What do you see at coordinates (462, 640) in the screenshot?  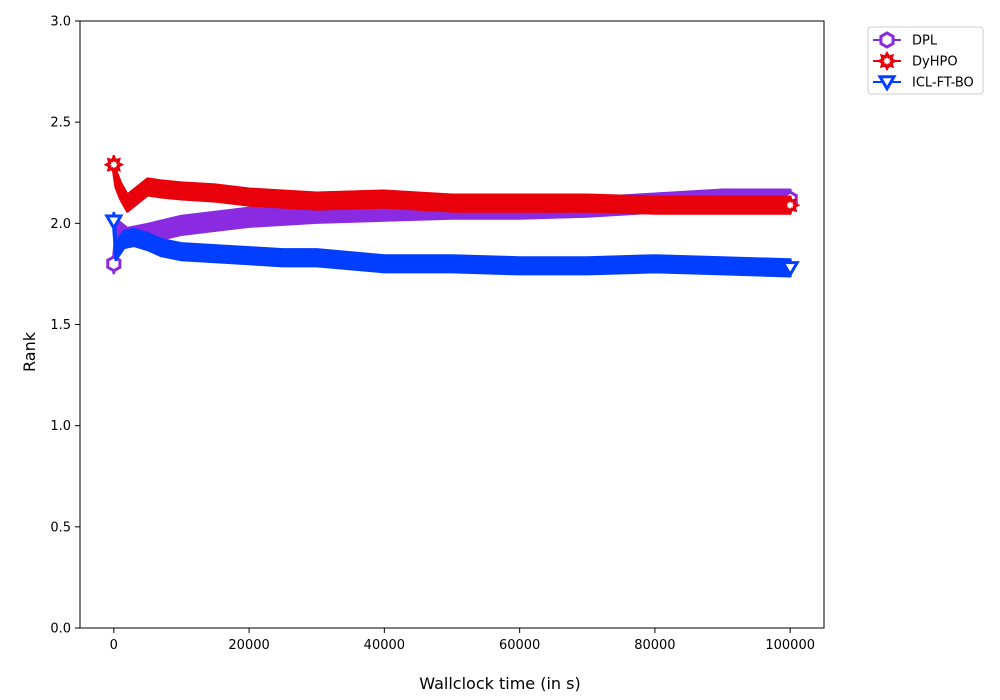 I see `x-axis-ticks: 0 20000 40000 60000 80000 100000` at bounding box center [462, 640].